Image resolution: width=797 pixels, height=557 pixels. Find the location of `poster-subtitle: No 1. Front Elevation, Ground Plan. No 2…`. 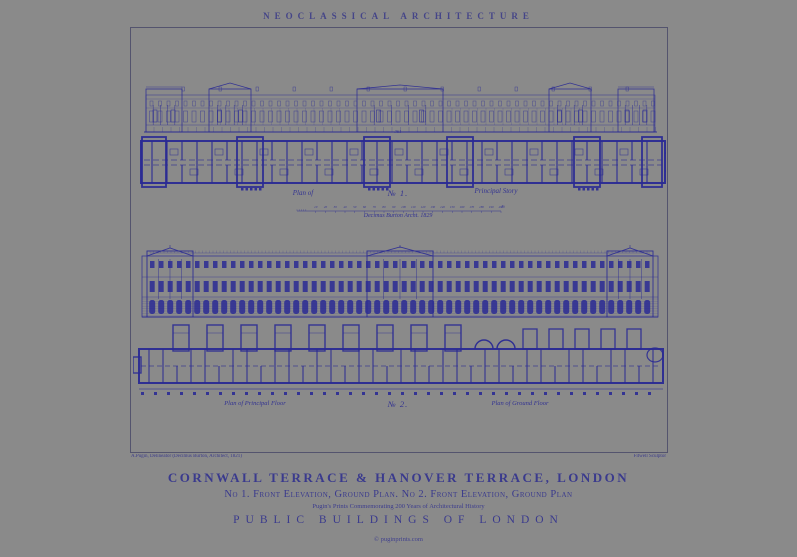

poster-subtitle: No 1. Front Elevation, Ground Plan. No 2… is located at coordinates (398, 494).